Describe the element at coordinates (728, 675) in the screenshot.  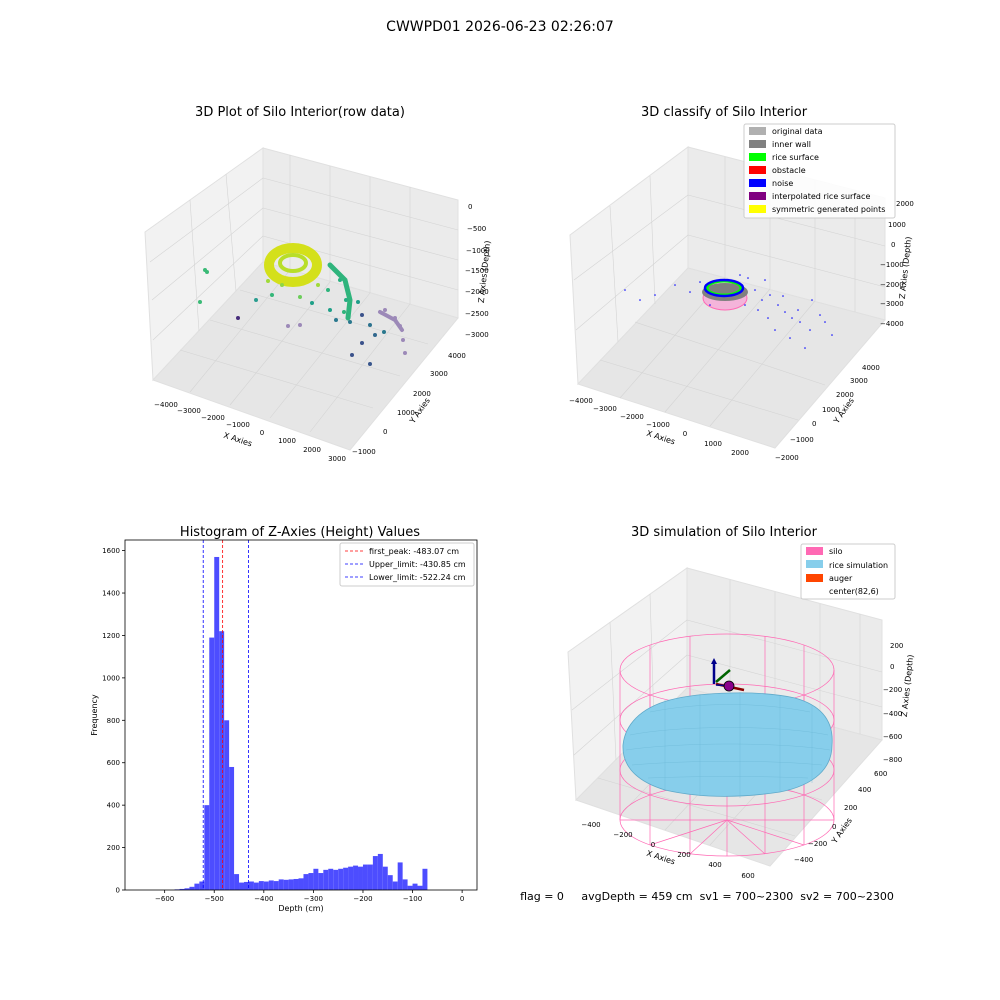
I see `auger-marker` at that location.